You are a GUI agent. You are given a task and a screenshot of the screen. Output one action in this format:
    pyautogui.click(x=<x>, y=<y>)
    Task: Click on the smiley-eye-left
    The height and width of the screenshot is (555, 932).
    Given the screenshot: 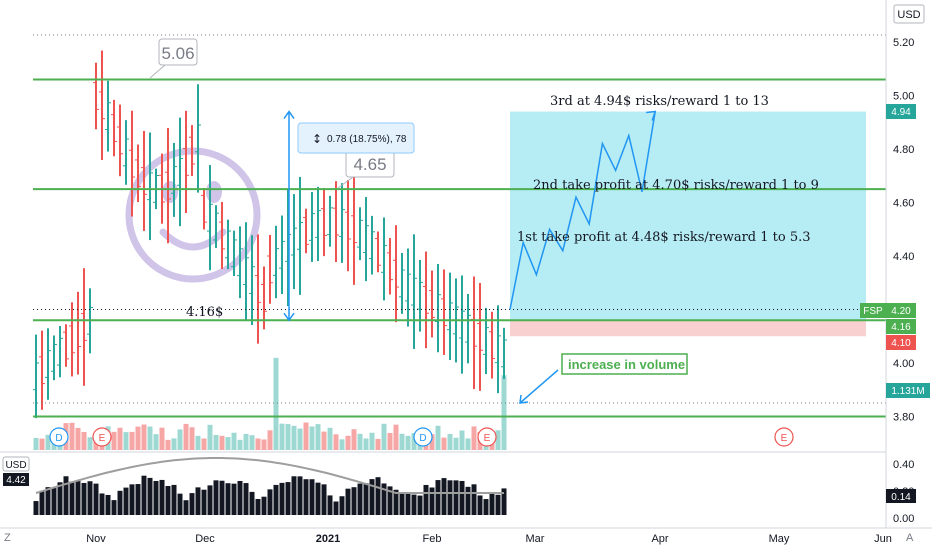 What is the action you would take?
    pyautogui.click(x=170, y=192)
    